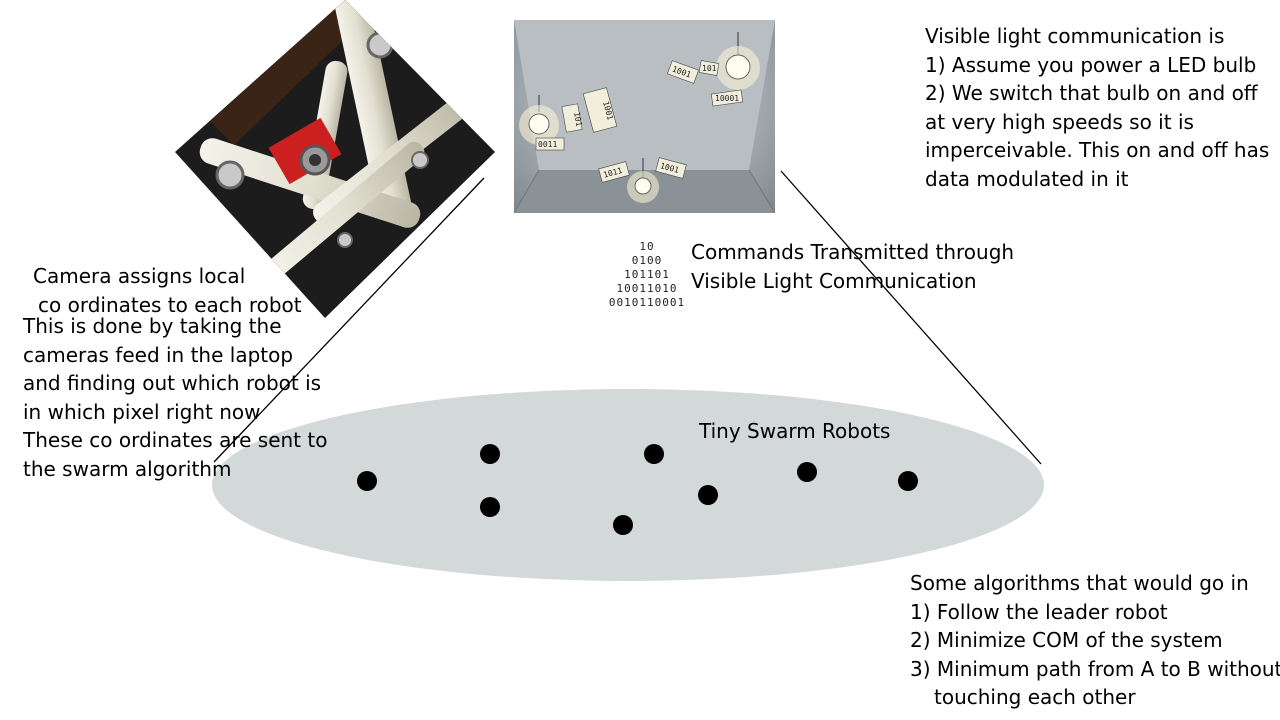 The width and height of the screenshot is (1280, 720). I want to click on room-label: 10001, so click(727, 98).